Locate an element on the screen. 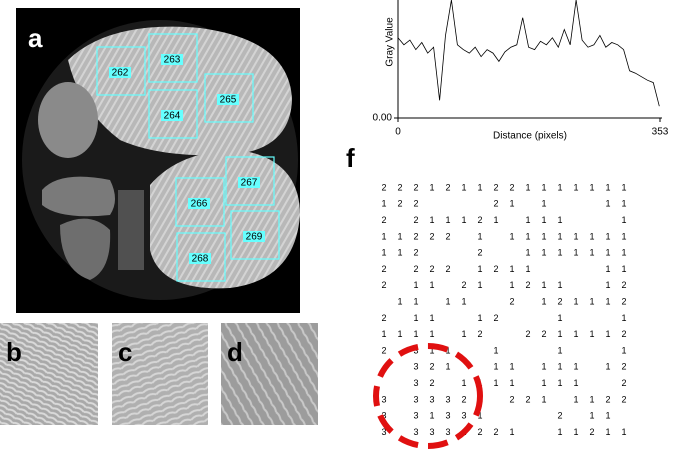 This screenshot has width=674, height=451. highlight-circle is located at coordinates (428, 396).